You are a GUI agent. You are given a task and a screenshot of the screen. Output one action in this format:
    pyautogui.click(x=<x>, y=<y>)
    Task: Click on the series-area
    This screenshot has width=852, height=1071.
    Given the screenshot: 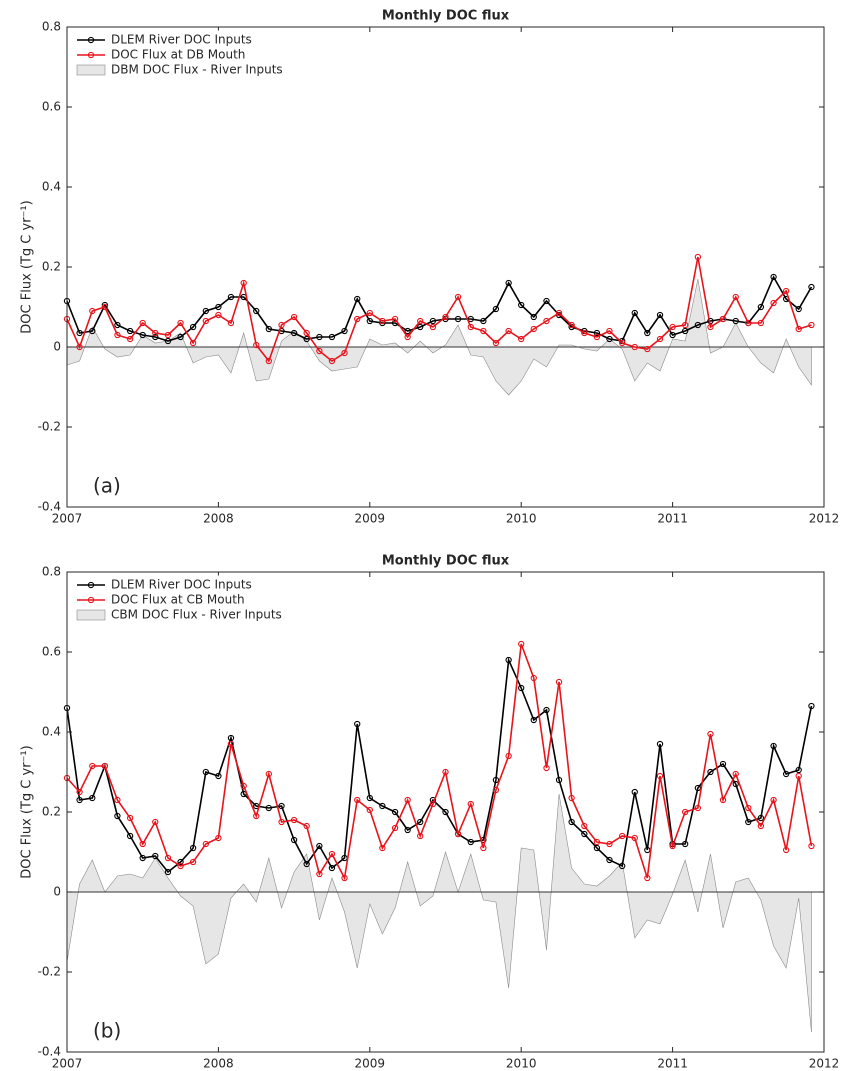 What is the action you would take?
    pyautogui.click(x=439, y=337)
    